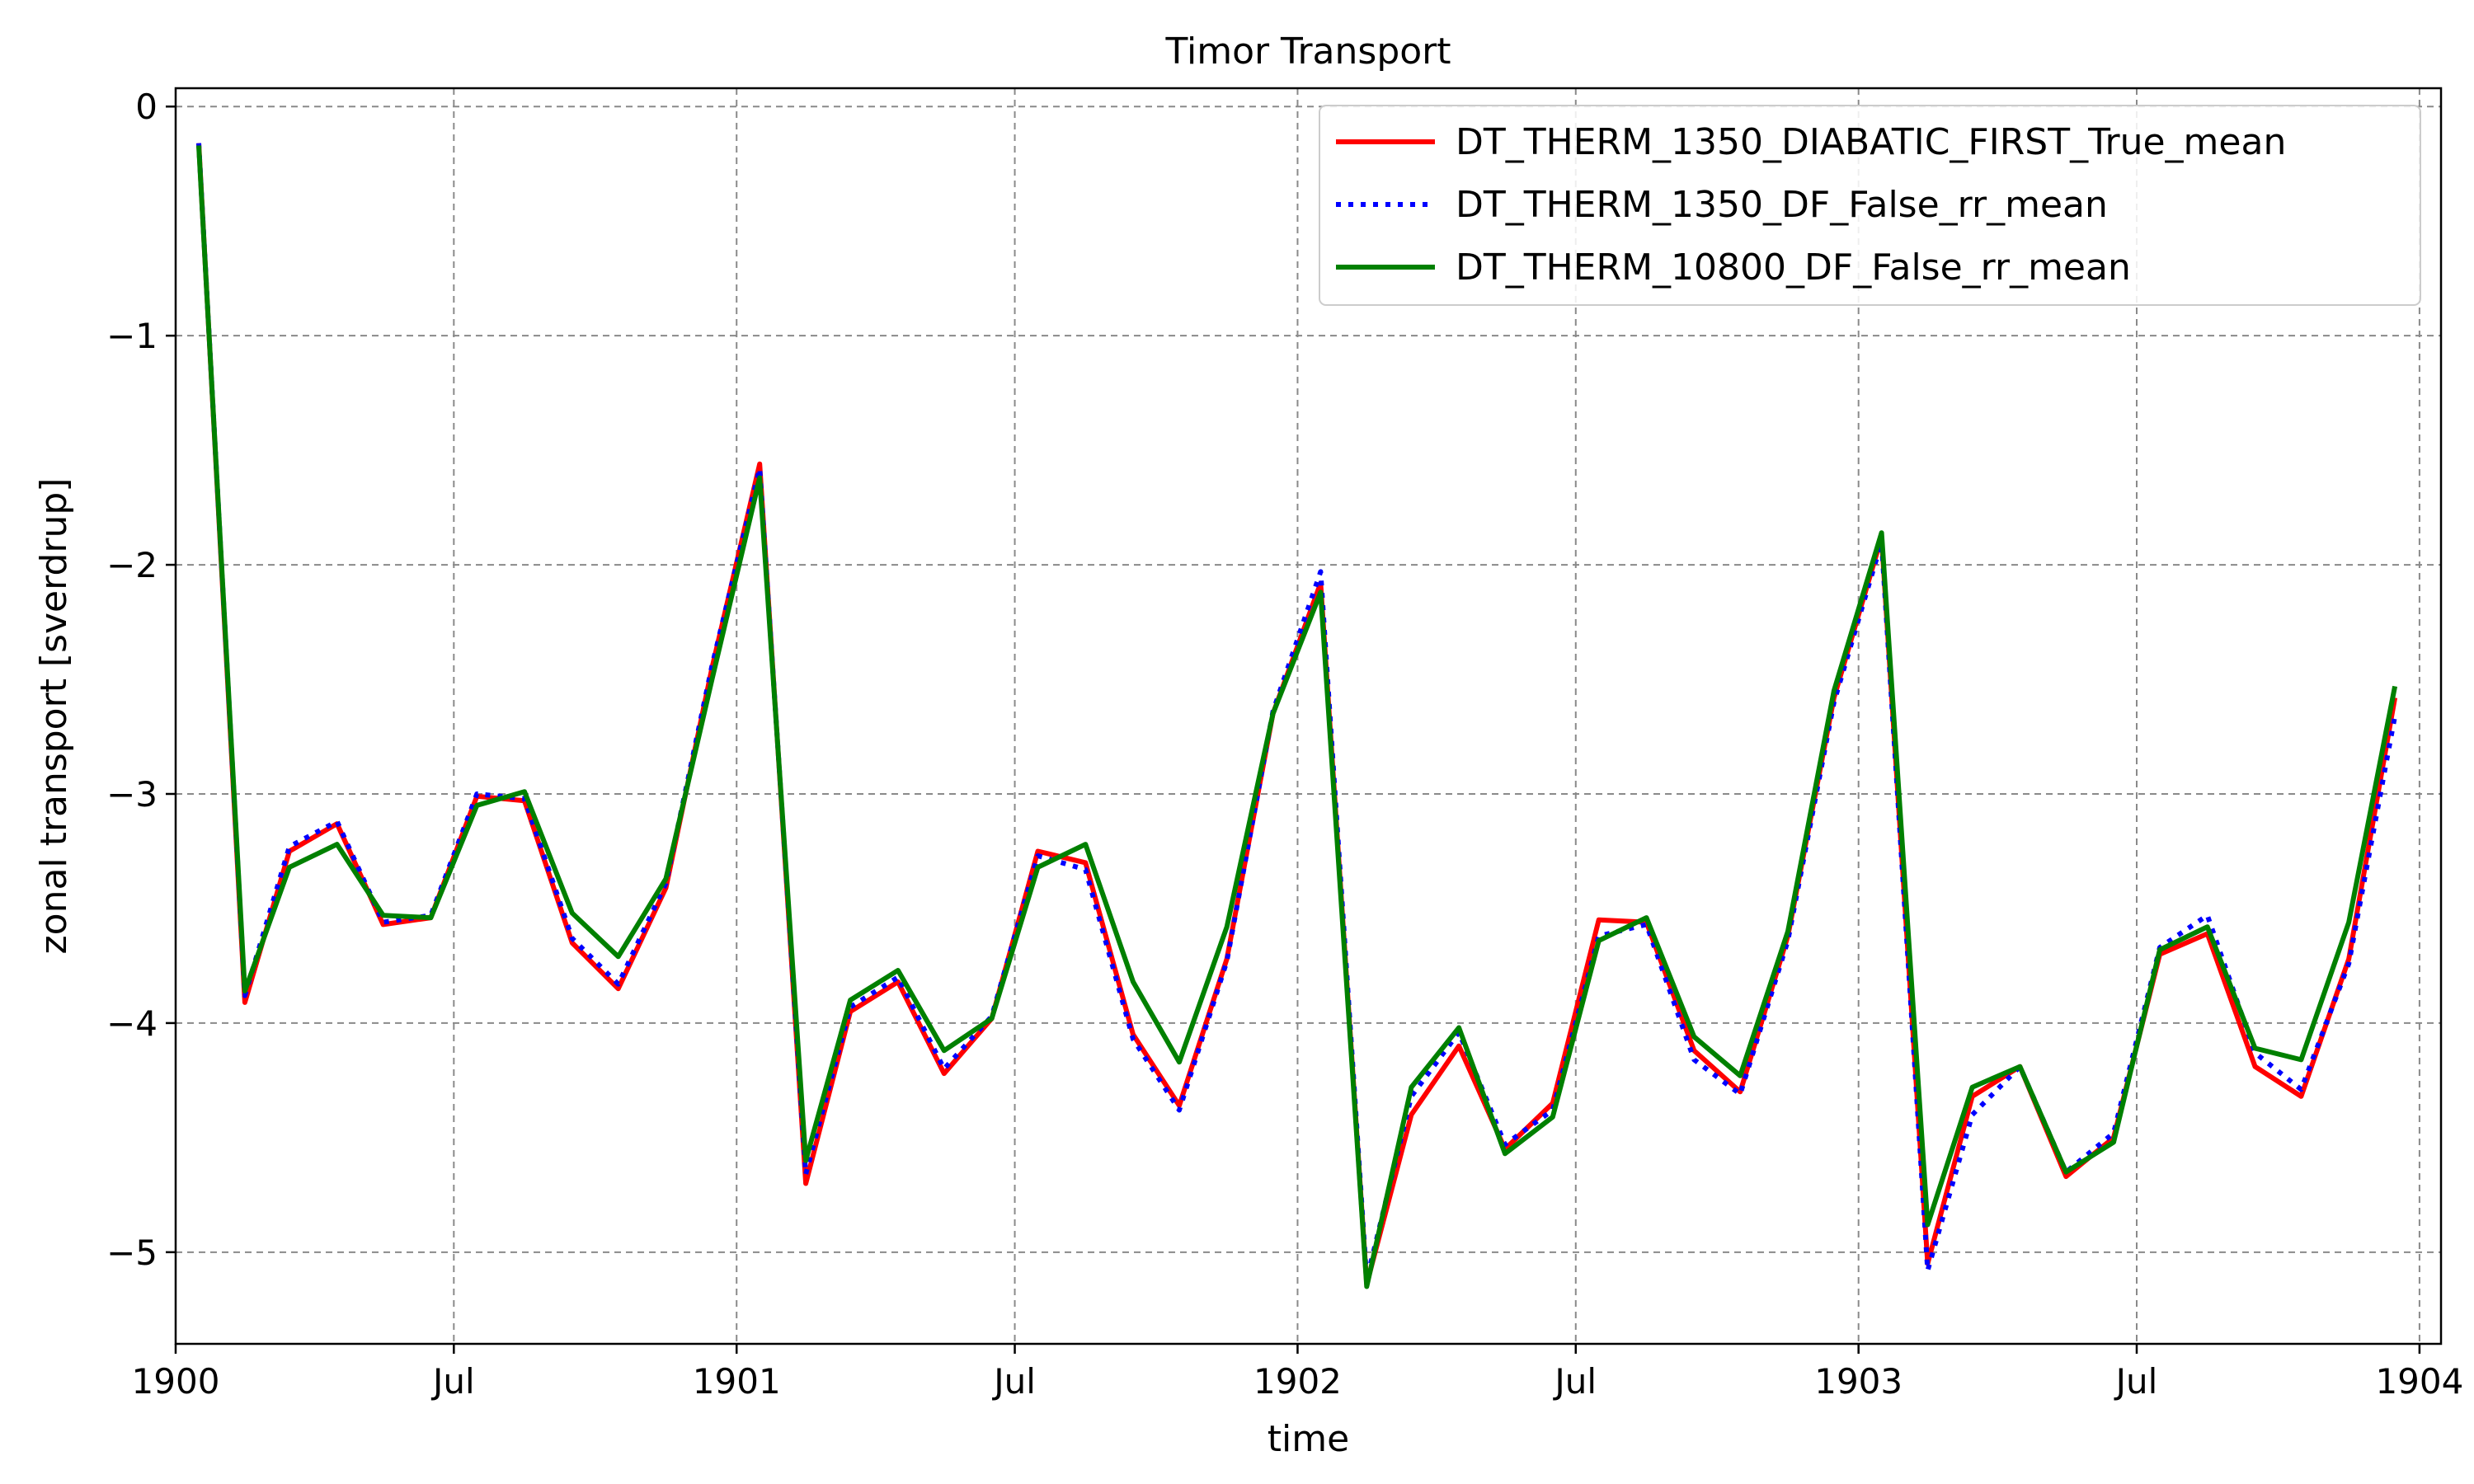 The width and height of the screenshot is (2474, 1484). I want to click on x-tick-label: 1904, so click(2419, 1381).